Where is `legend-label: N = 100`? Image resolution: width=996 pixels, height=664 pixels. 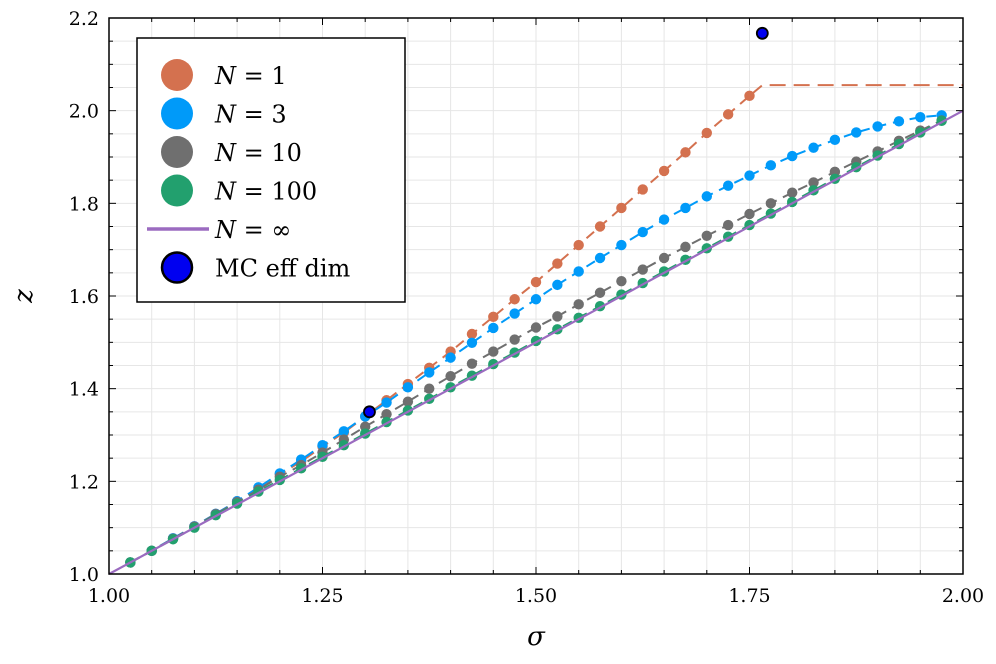
legend-label: N = 100 is located at coordinates (265, 192).